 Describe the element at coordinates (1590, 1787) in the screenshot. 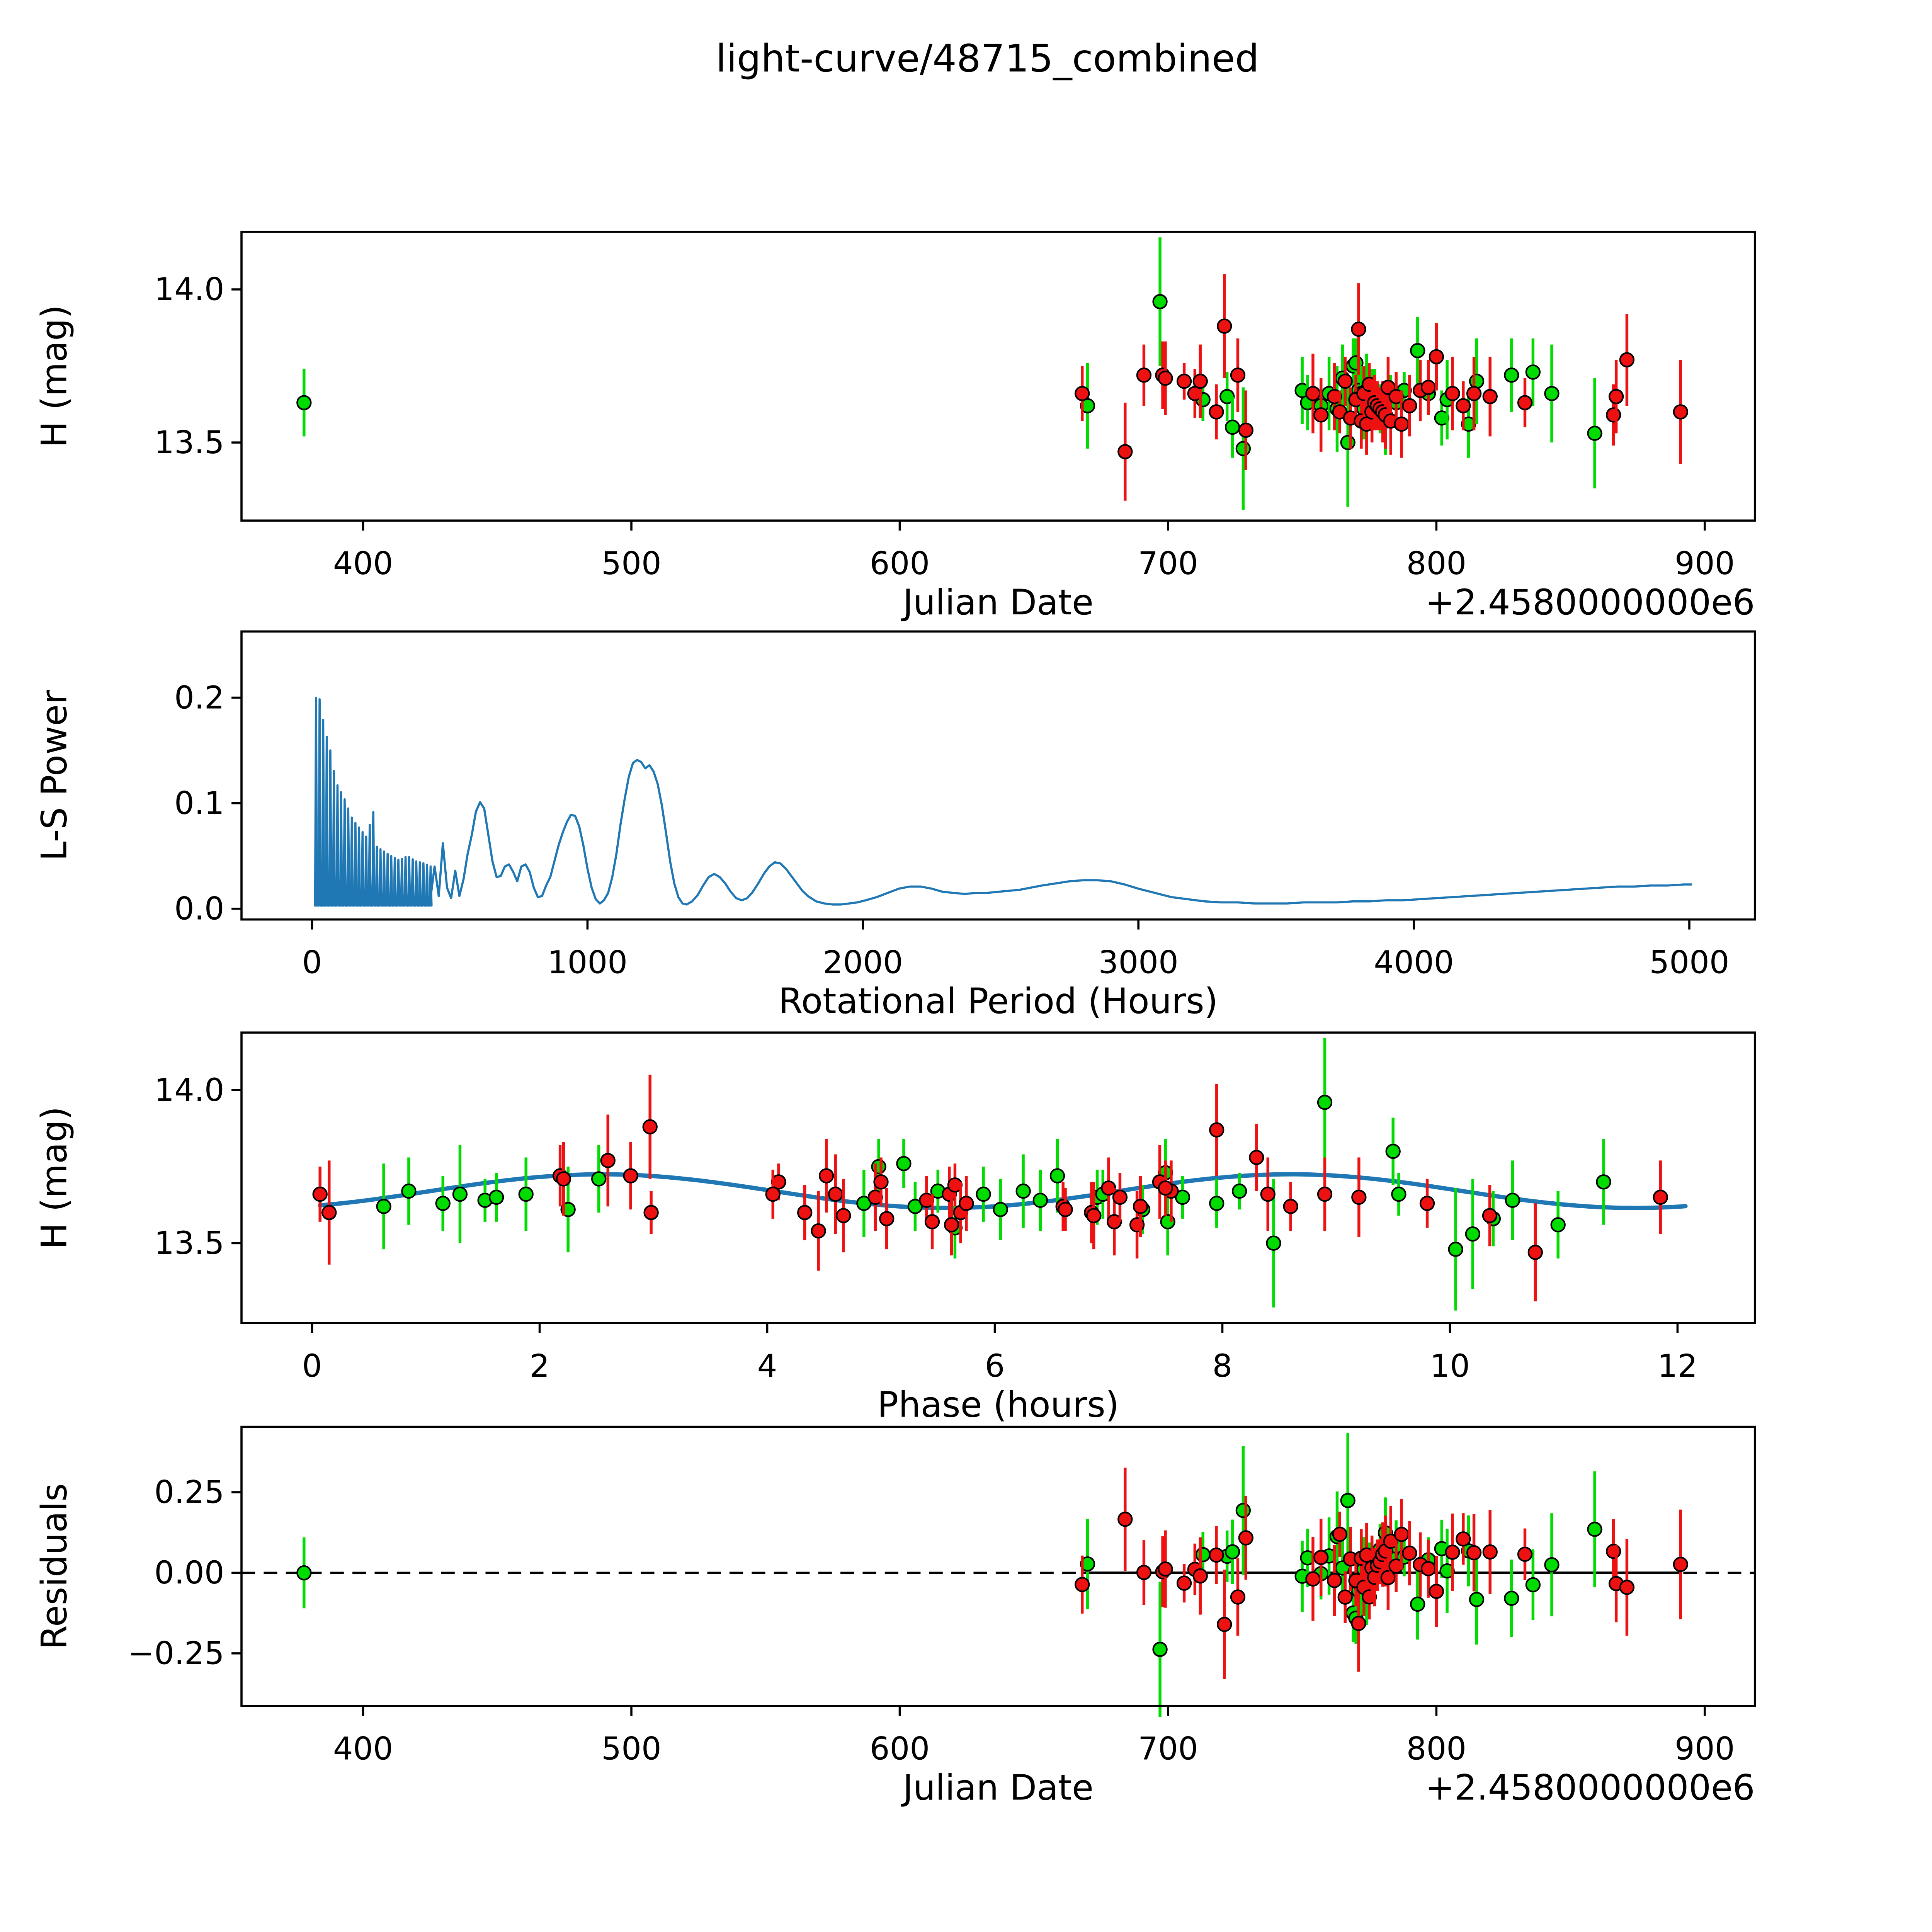

I see `axis-x-offset-label: +2.4580000000e6` at that location.